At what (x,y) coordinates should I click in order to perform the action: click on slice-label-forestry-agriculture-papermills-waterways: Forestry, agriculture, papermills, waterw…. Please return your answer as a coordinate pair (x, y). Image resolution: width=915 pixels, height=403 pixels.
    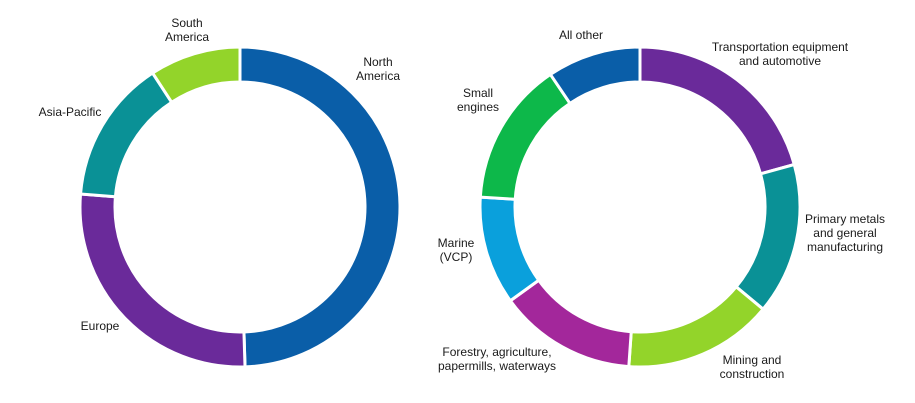
    Looking at the image, I should click on (497, 359).